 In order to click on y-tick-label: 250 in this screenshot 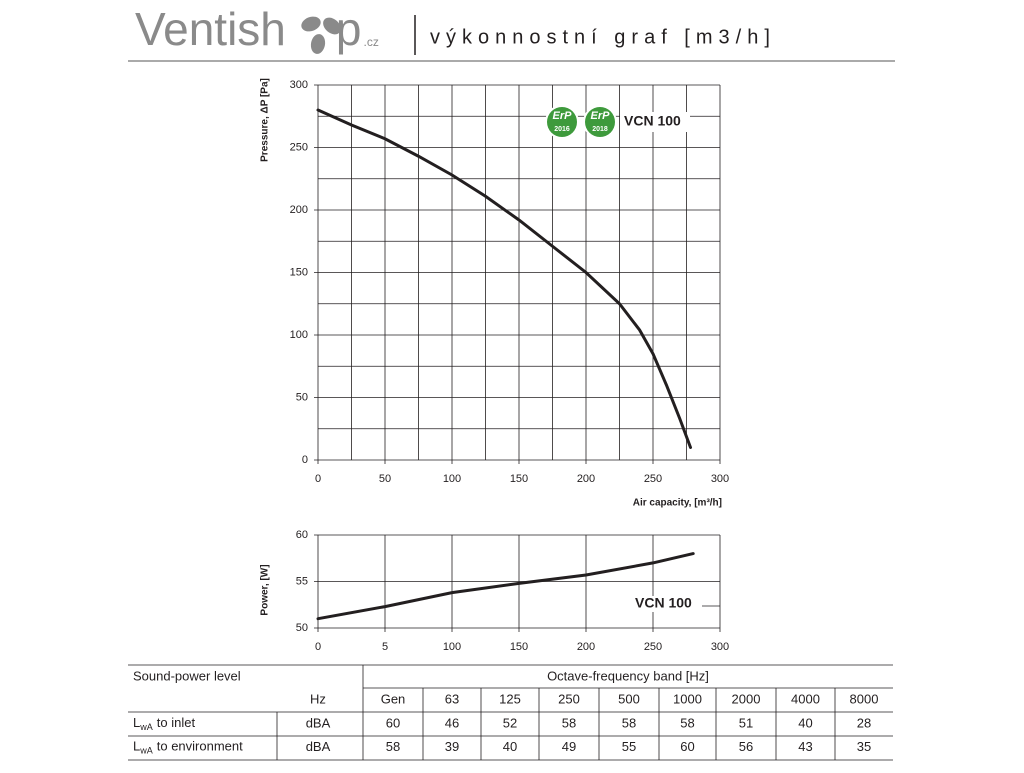, I will do `click(299, 147)`.